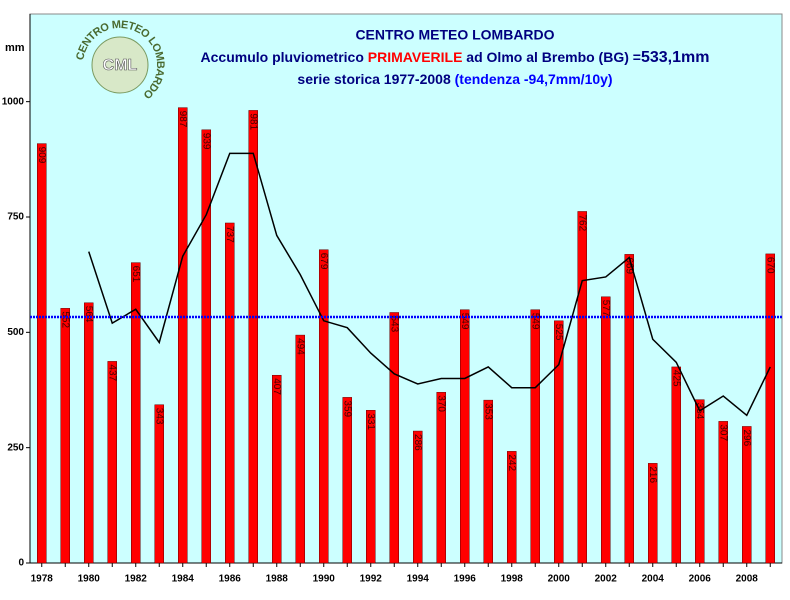  What do you see at coordinates (15, 332) in the screenshot?
I see `y-tick-label: 500` at bounding box center [15, 332].